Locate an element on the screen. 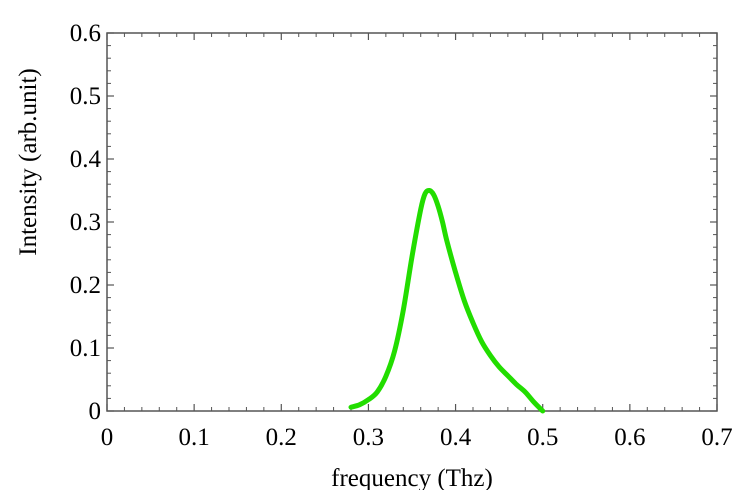  y-tick-label: 0.5 is located at coordinates (85, 96).